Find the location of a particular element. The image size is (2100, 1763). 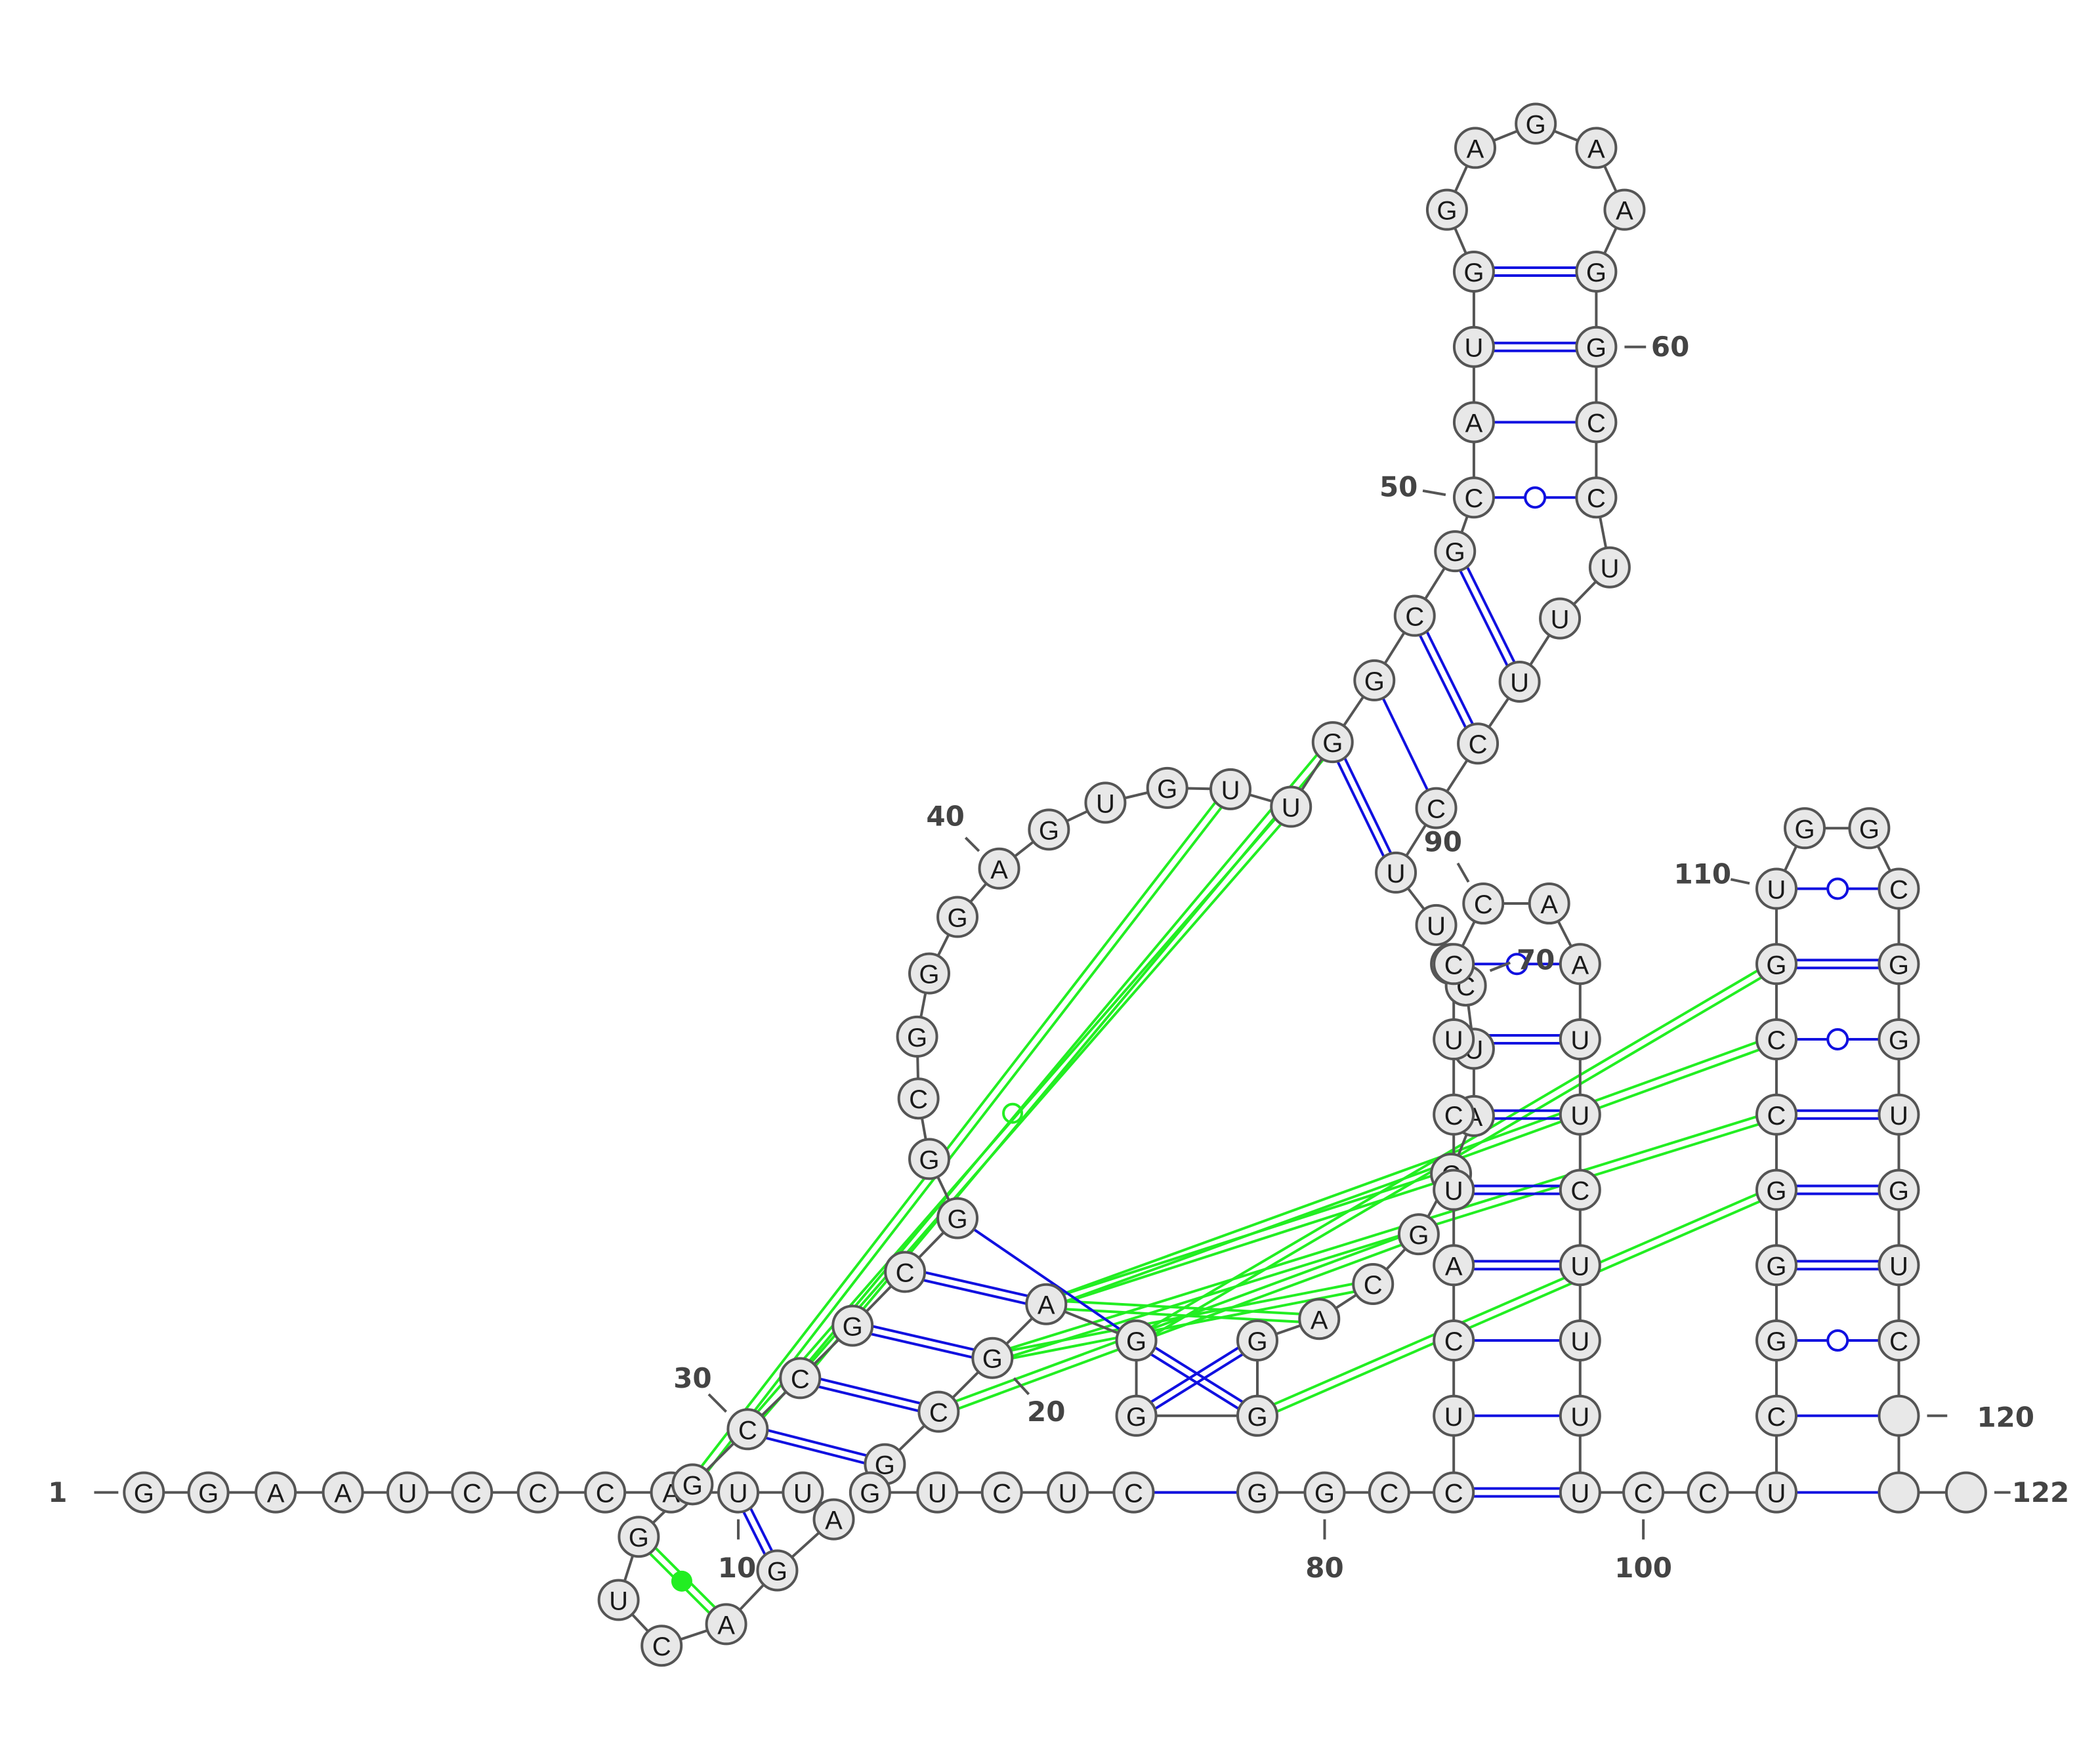

position-label: 80 is located at coordinates (1324, 1568).